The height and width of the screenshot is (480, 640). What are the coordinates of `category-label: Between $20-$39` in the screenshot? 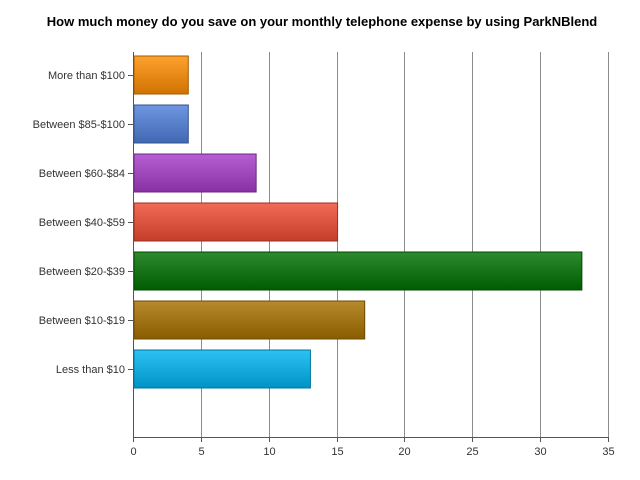 It's located at (82, 272).